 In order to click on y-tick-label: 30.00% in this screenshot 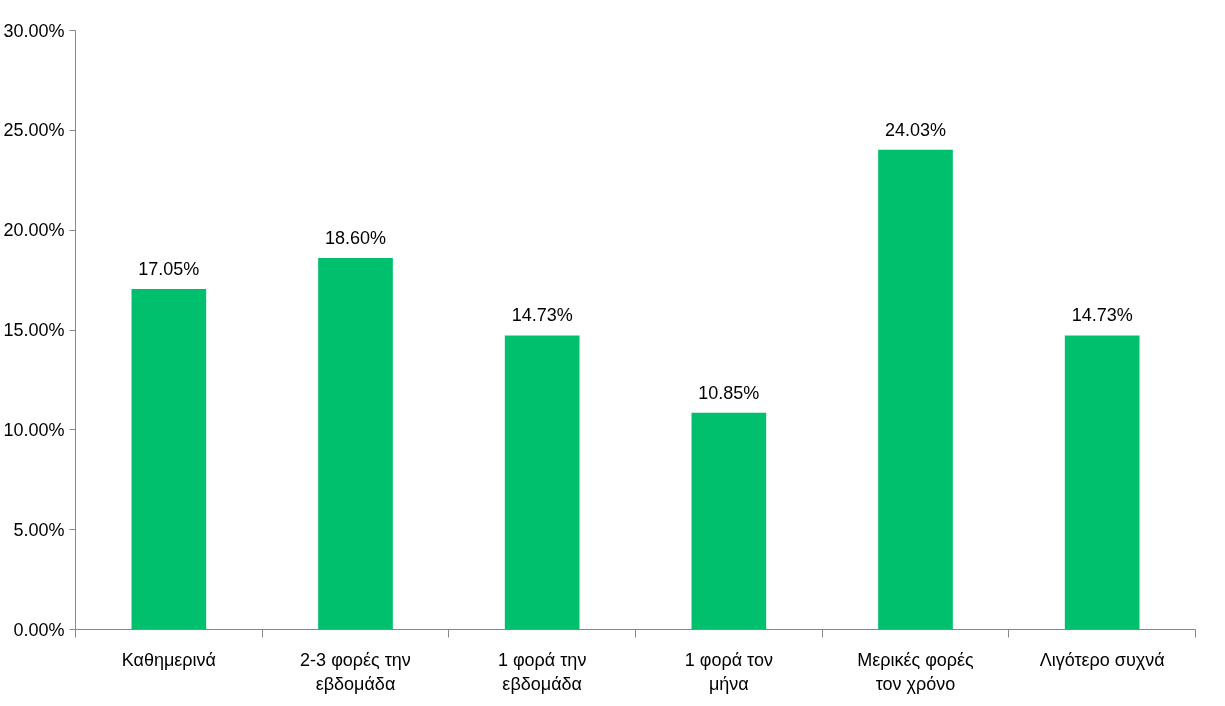, I will do `click(34, 30)`.